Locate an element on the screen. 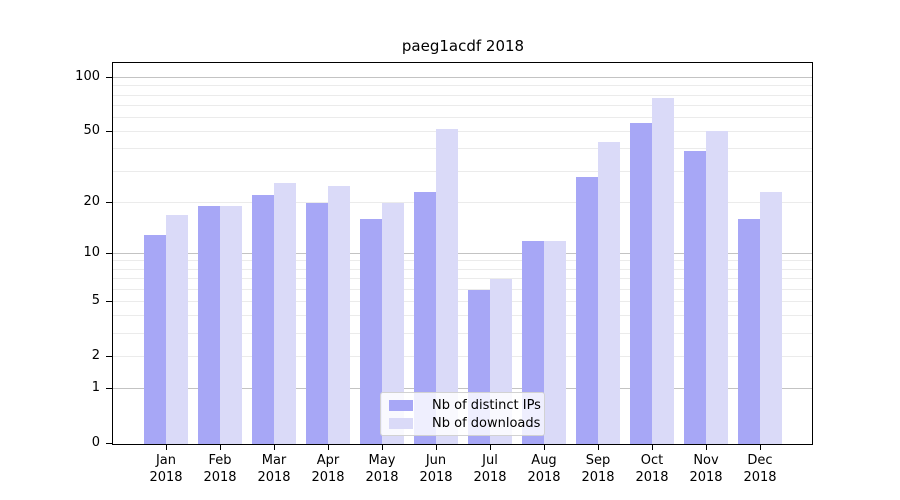 This screenshot has width=900, height=500. legend-item-downloads: Nb of downloads is located at coordinates (464, 423).